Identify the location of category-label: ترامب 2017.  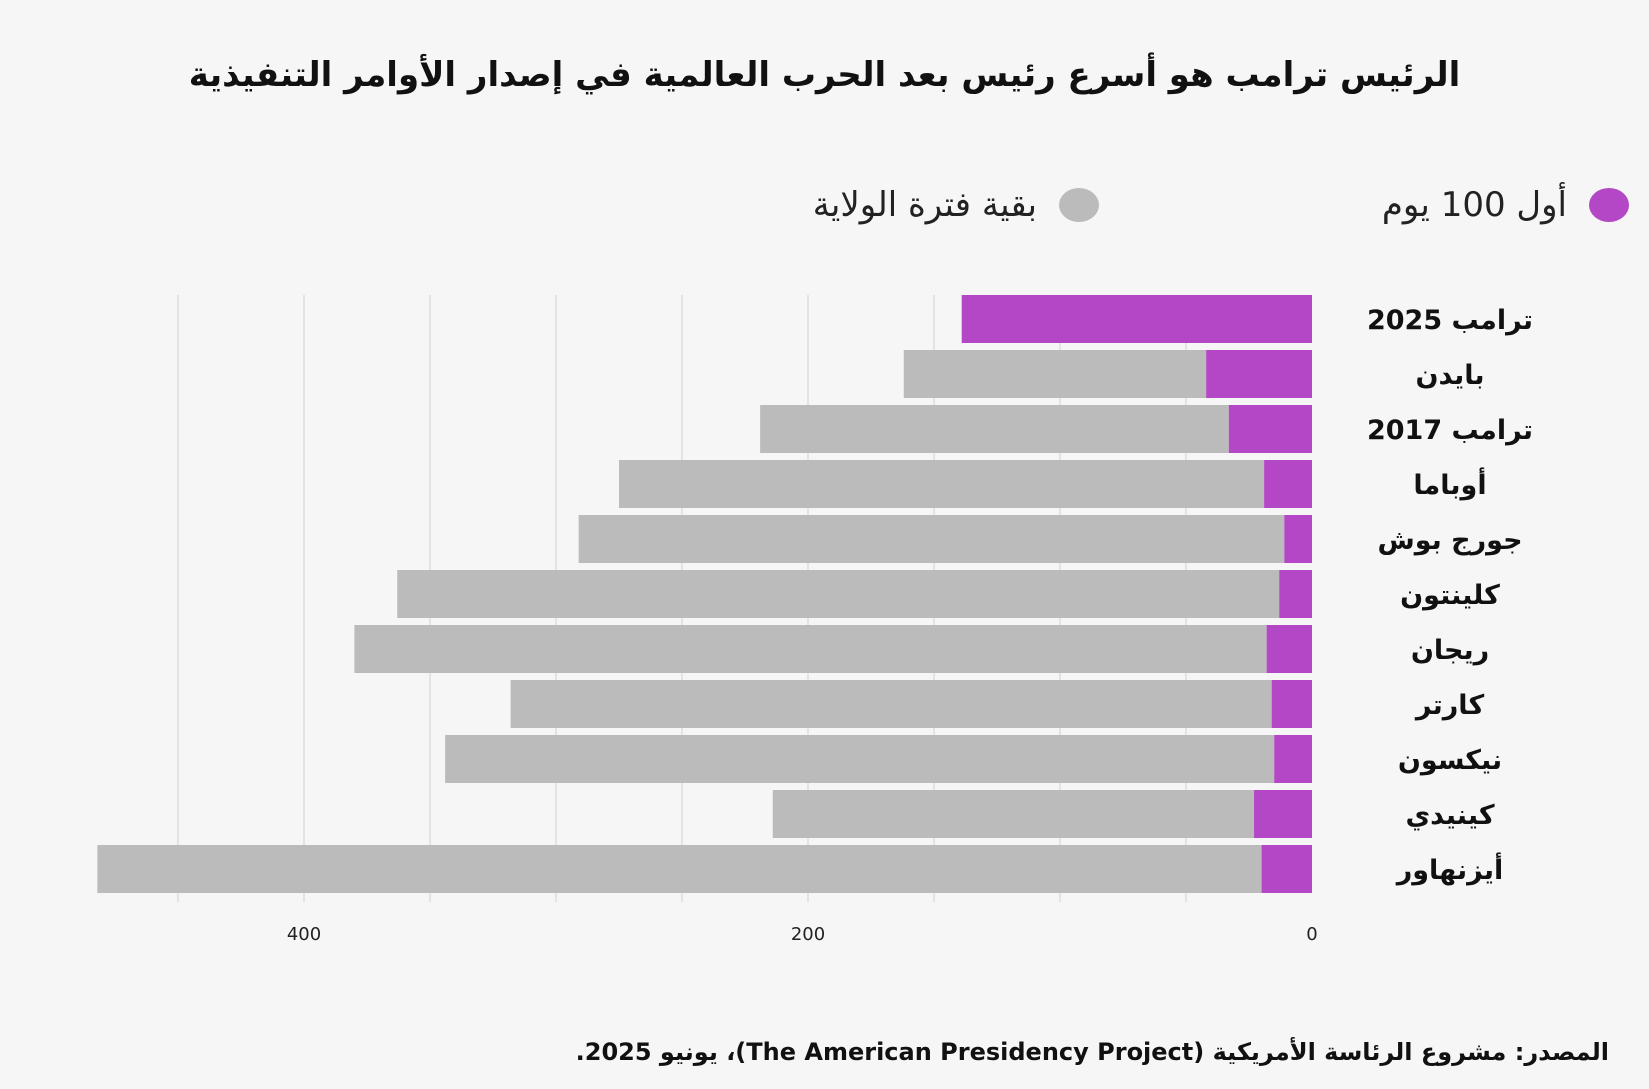
(1450, 430).